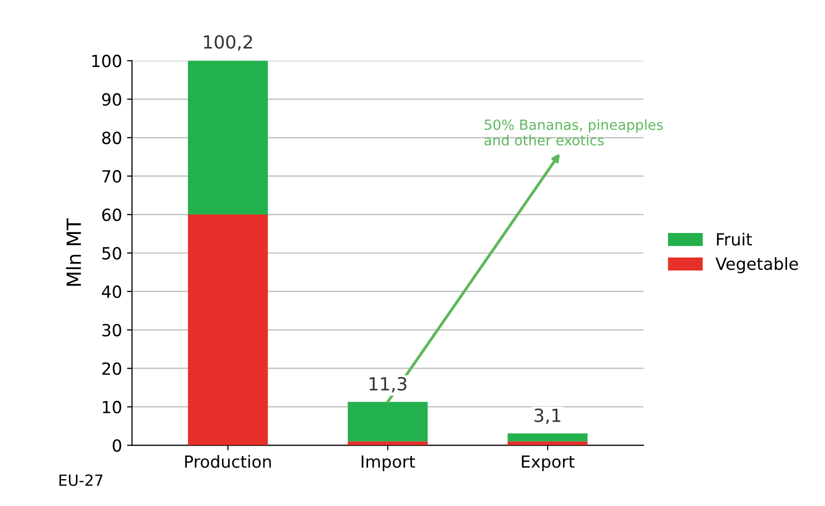 This screenshot has width=825, height=506. What do you see at coordinates (112, 291) in the screenshot?
I see `y-tick-label: 40` at bounding box center [112, 291].